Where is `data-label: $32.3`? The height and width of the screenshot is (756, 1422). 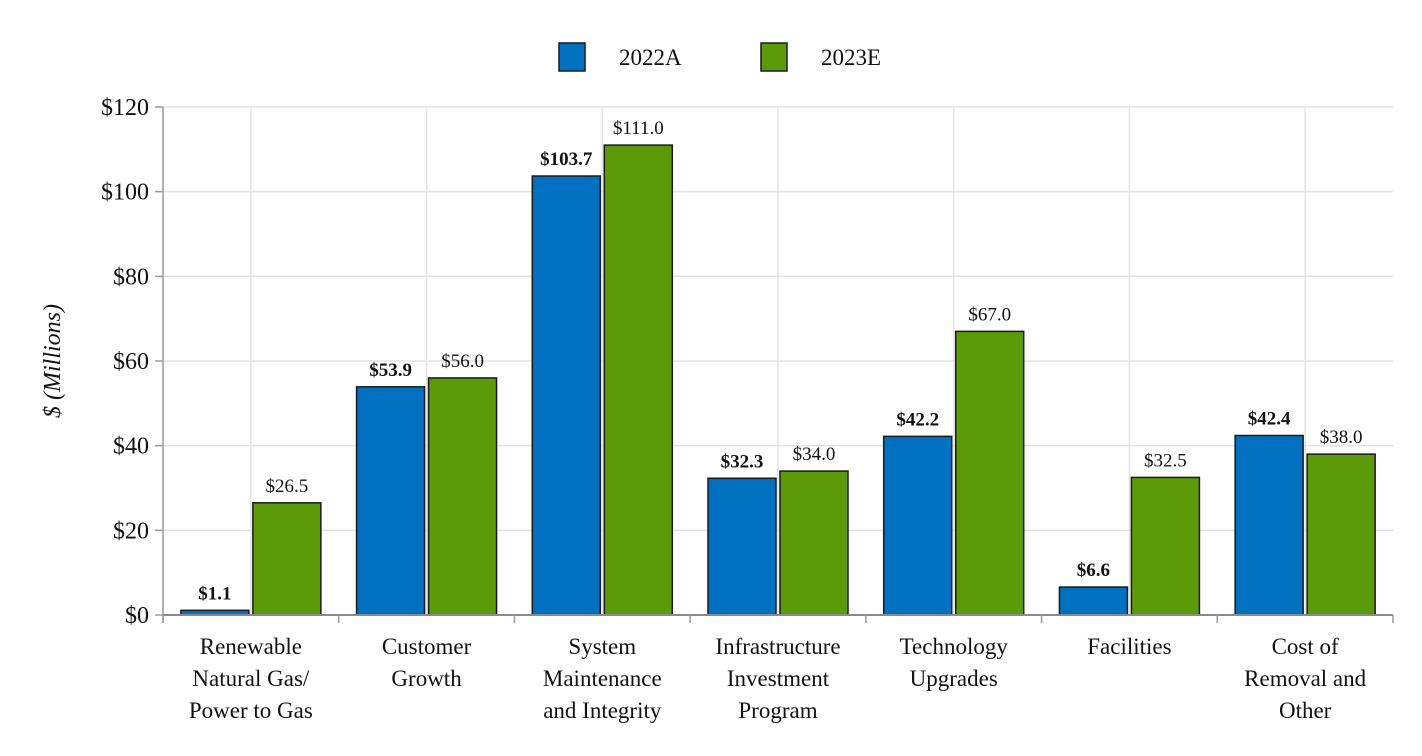 data-label: $32.3 is located at coordinates (742, 461).